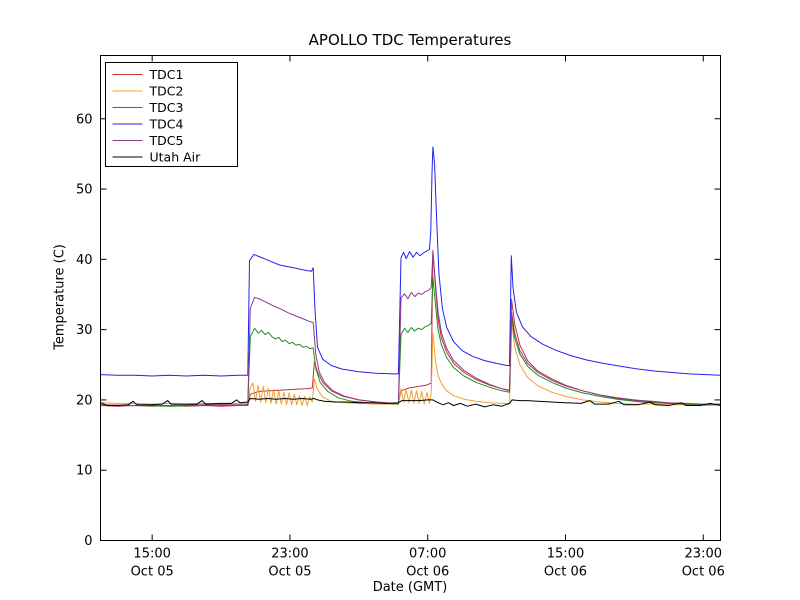 The image size is (800, 600). I want to click on y-axis-label: Temperature (C), so click(60, 297).